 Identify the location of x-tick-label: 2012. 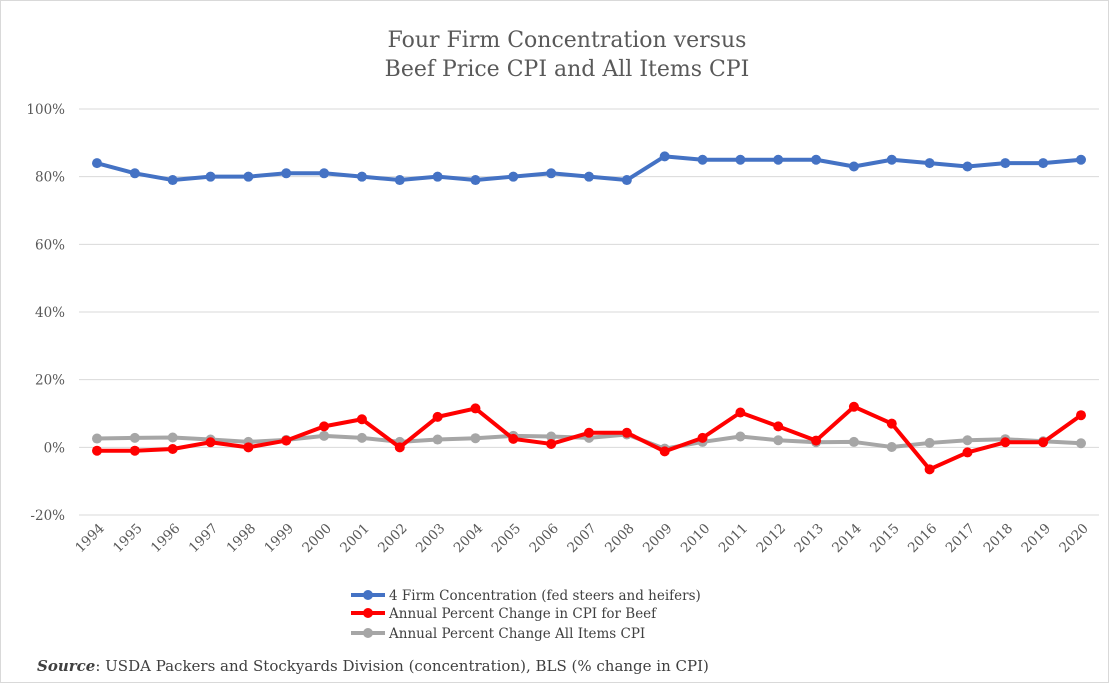
(771, 539).